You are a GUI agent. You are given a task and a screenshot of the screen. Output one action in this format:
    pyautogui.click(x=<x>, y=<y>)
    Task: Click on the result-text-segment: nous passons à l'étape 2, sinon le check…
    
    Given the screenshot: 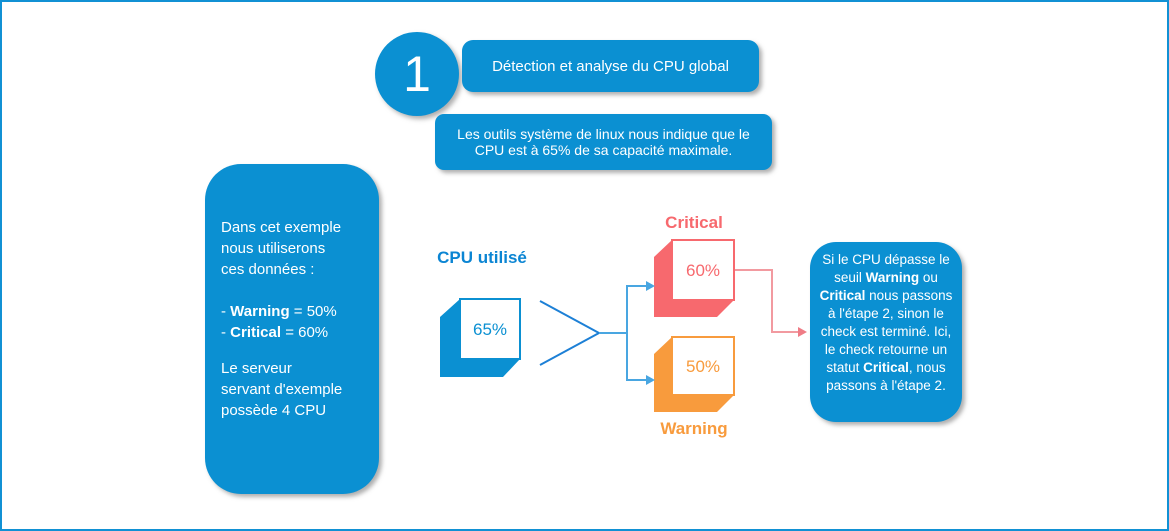 What is the action you would take?
    pyautogui.click(x=886, y=331)
    